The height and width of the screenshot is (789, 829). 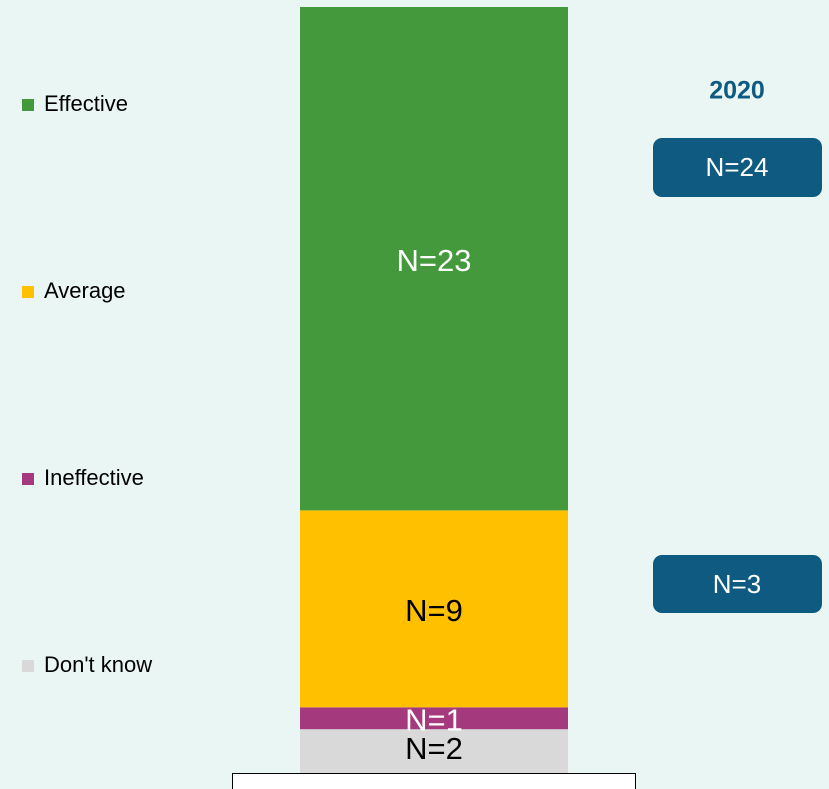 I want to click on annotation: N=3, so click(x=737, y=584).